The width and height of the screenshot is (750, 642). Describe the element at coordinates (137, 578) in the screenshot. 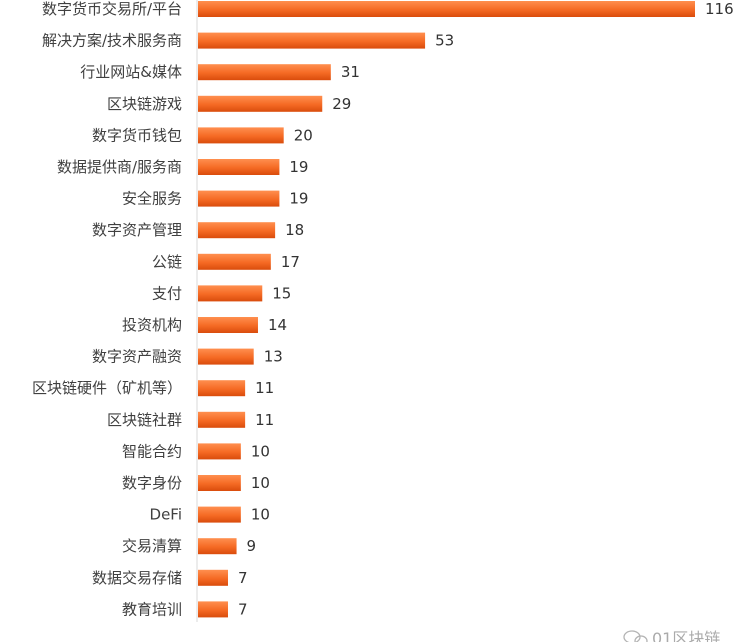

I see `category-label: 数据交易存储` at that location.